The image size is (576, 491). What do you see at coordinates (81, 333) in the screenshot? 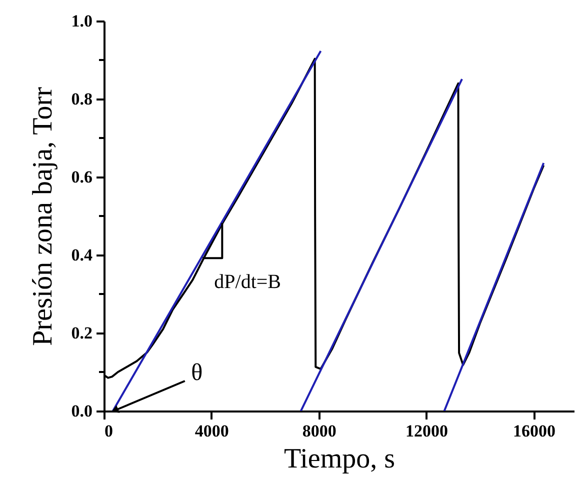
I see `y-tick-label: 0.2` at bounding box center [81, 333].